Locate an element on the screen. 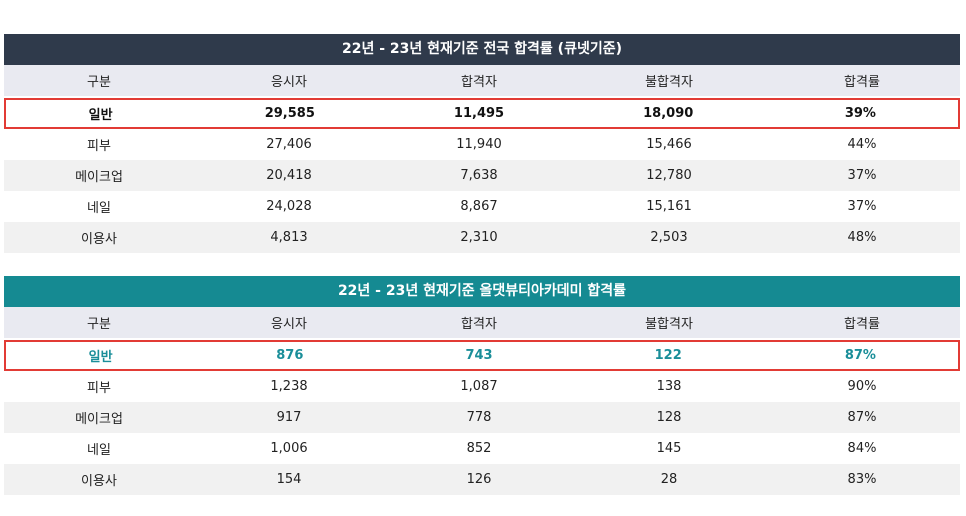  row-failed: 18,090 is located at coordinates (668, 113).